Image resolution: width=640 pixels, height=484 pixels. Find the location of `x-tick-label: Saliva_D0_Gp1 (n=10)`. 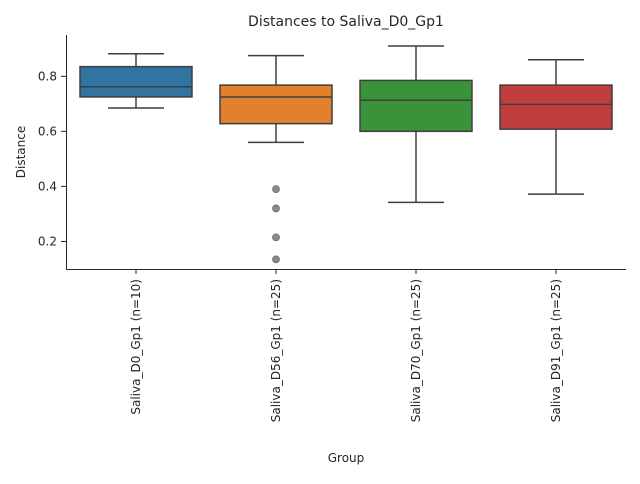

x-tick-label: Saliva_D0_Gp1 (n=10) is located at coordinates (136, 347).